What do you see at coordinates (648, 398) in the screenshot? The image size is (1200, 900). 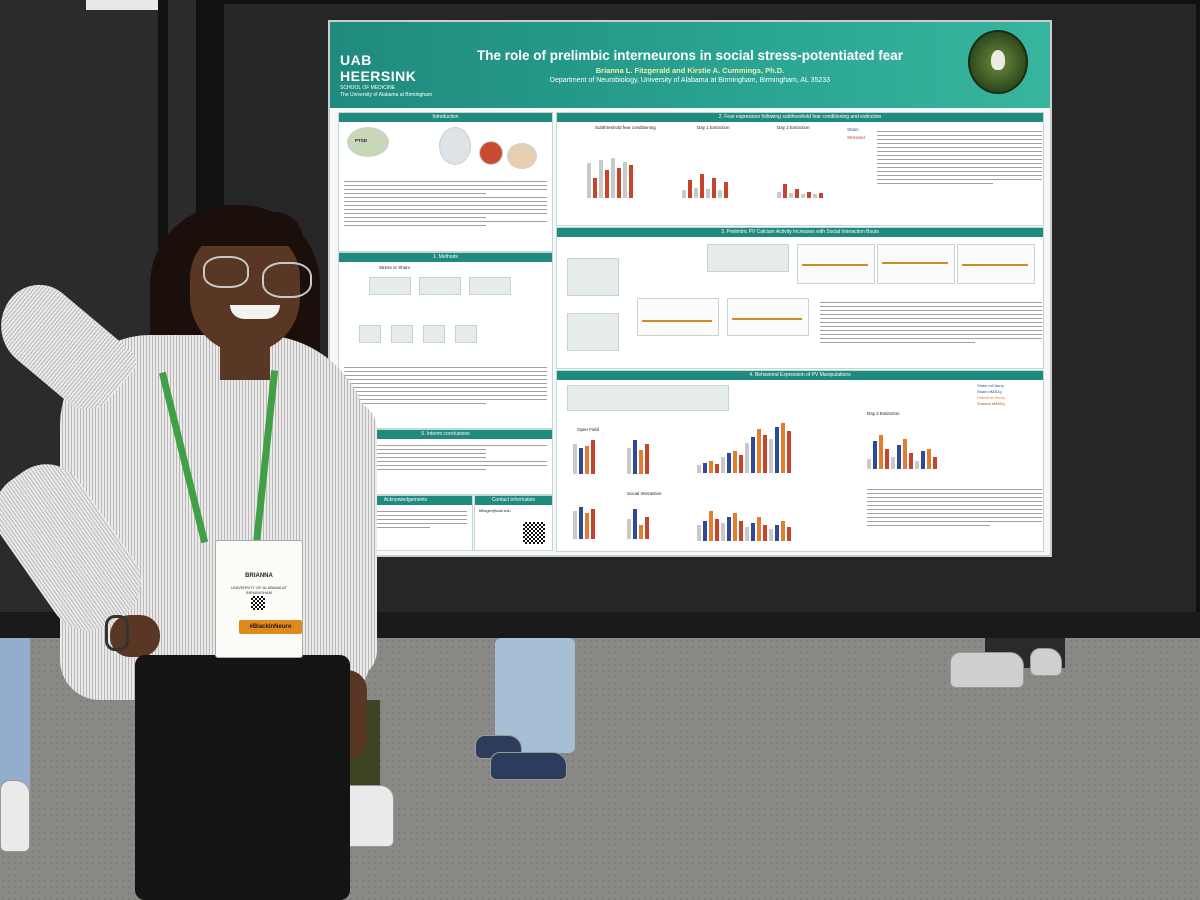 I see `dreadd-schematic` at bounding box center [648, 398].